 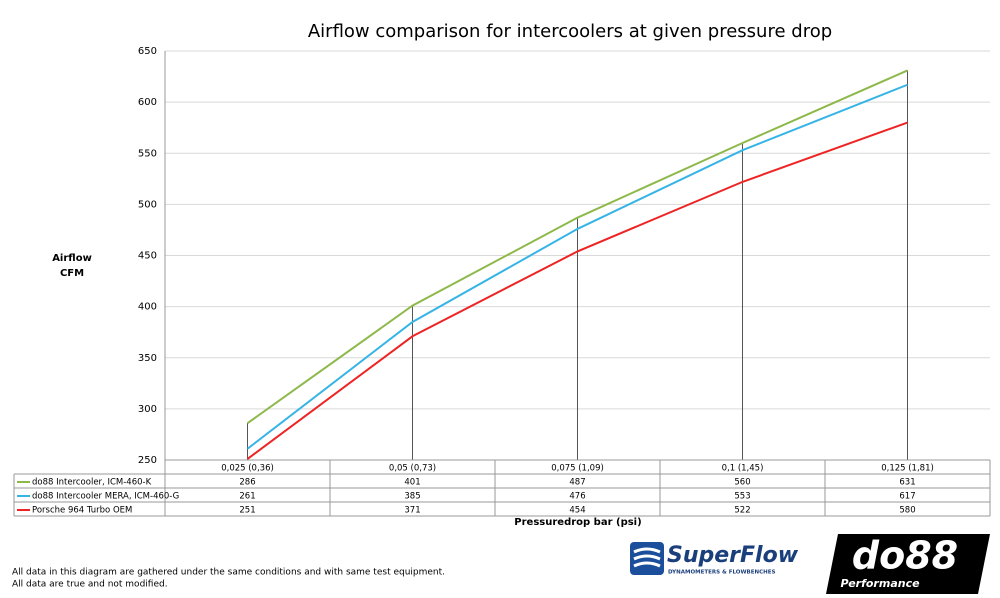 What do you see at coordinates (905, 556) in the screenshot?
I see `logo-text: do88` at bounding box center [905, 556].